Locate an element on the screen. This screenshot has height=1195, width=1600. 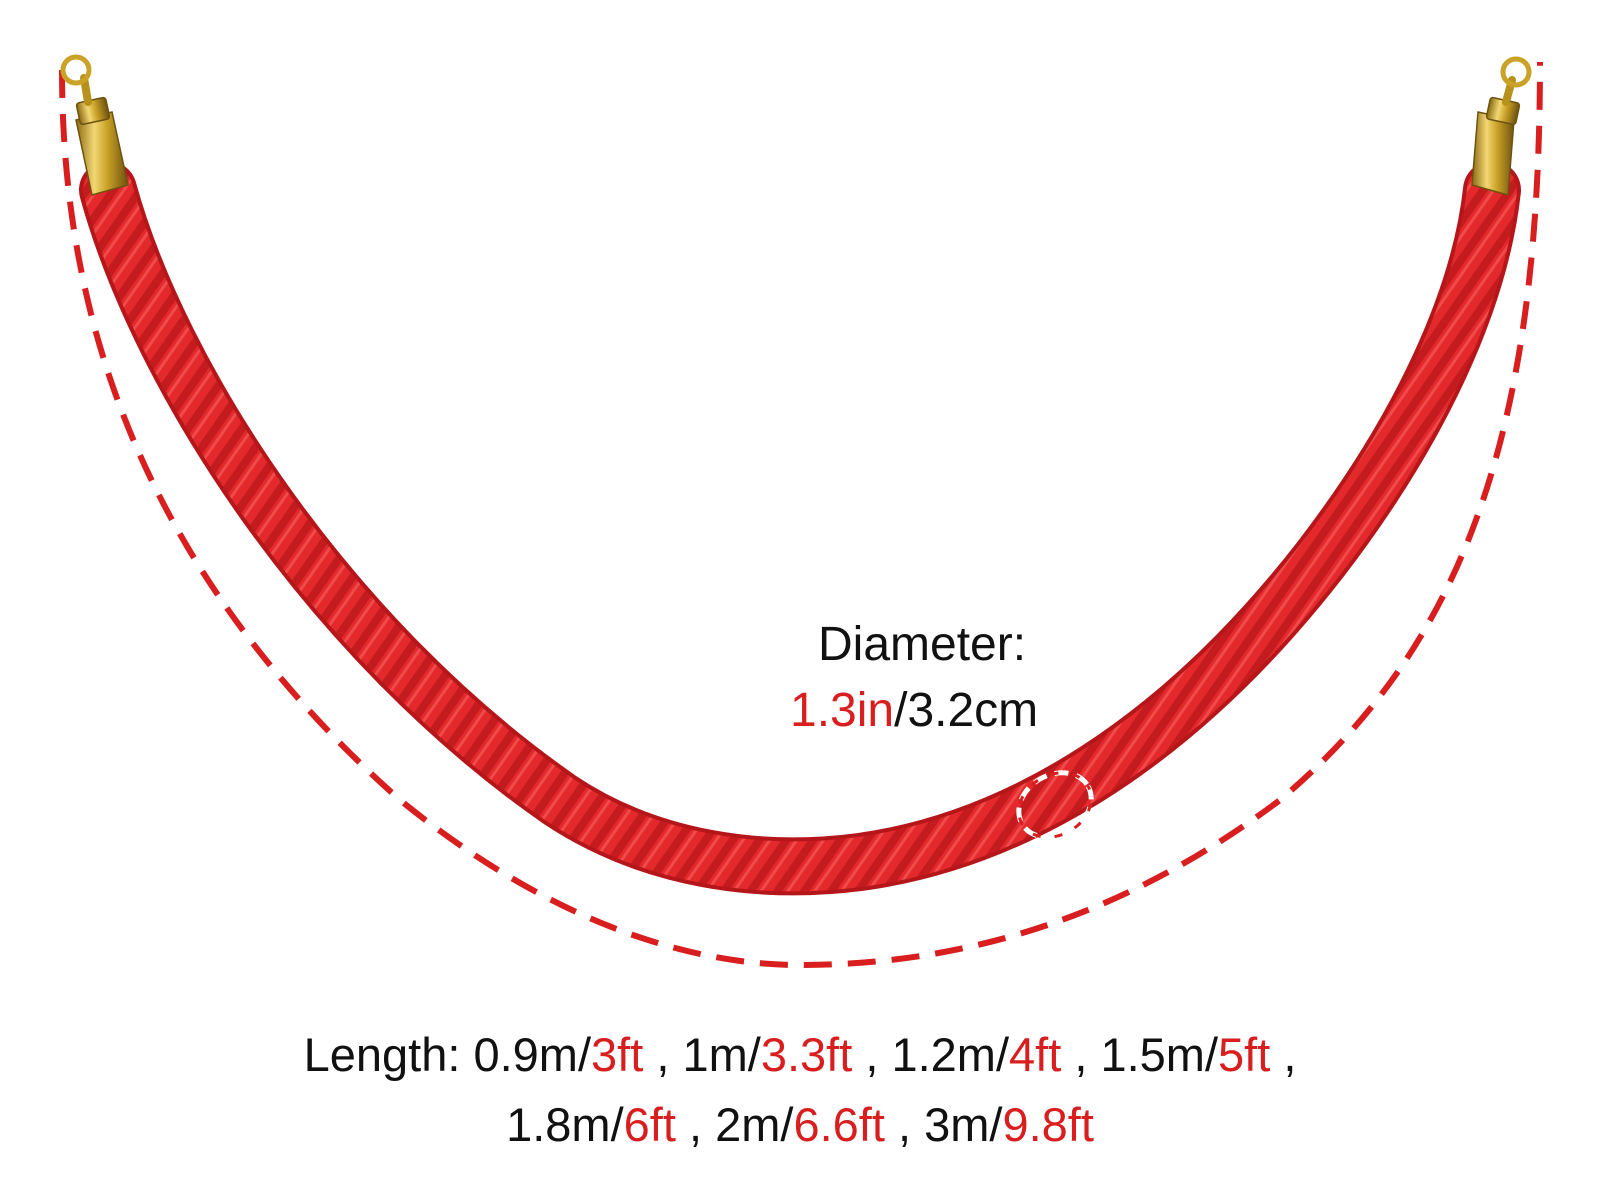
diameter-cm: 3.2cm is located at coordinates (973, 710).